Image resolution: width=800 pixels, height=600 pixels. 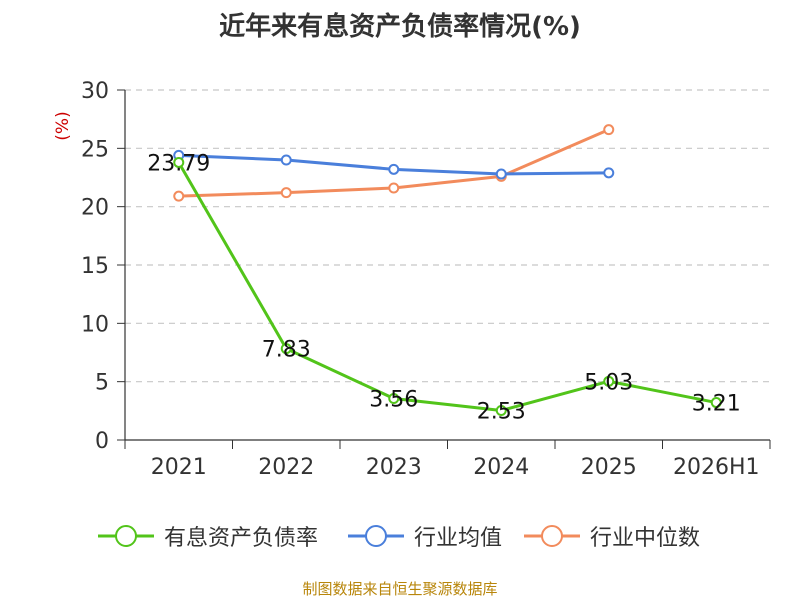 What do you see at coordinates (102, 441) in the screenshot?
I see `y-tick-label: 0` at bounding box center [102, 441].